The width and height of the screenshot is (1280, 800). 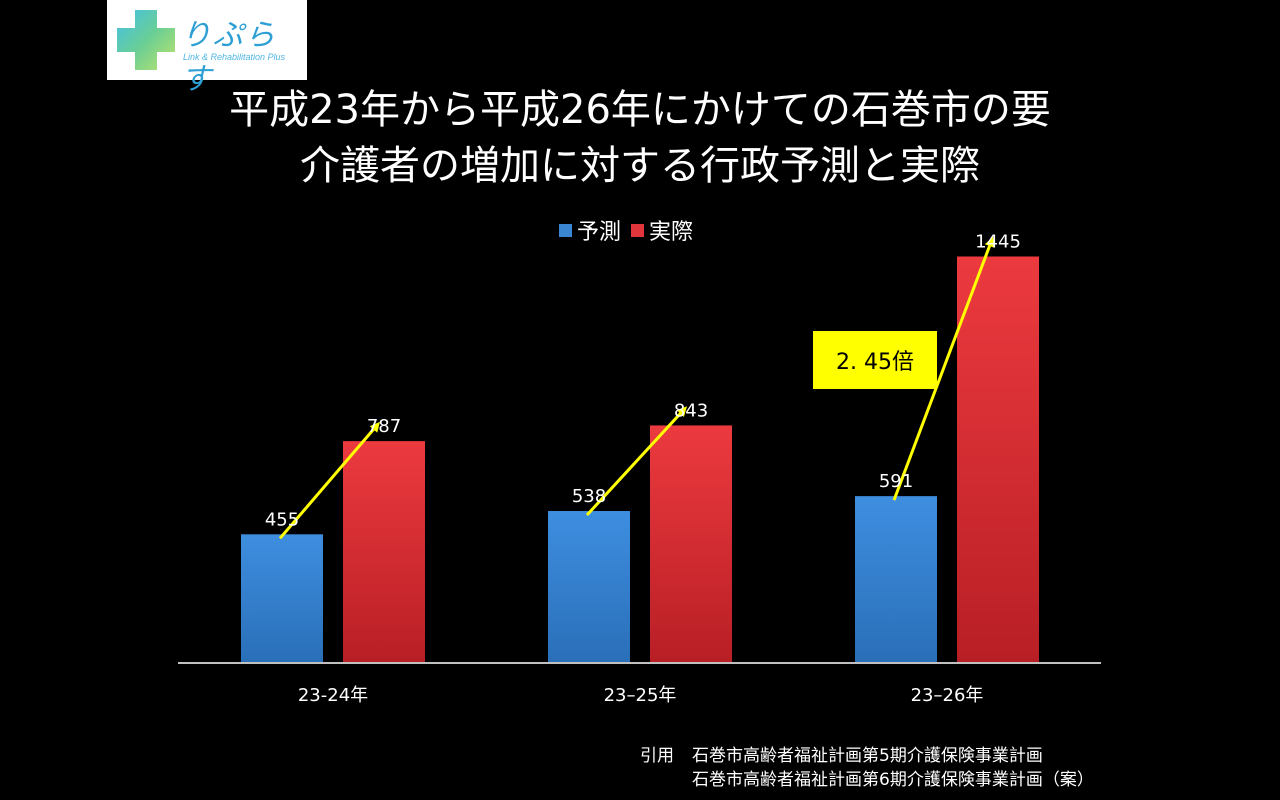 I want to click on data-label-actual-3: 1445, so click(x=998, y=241).